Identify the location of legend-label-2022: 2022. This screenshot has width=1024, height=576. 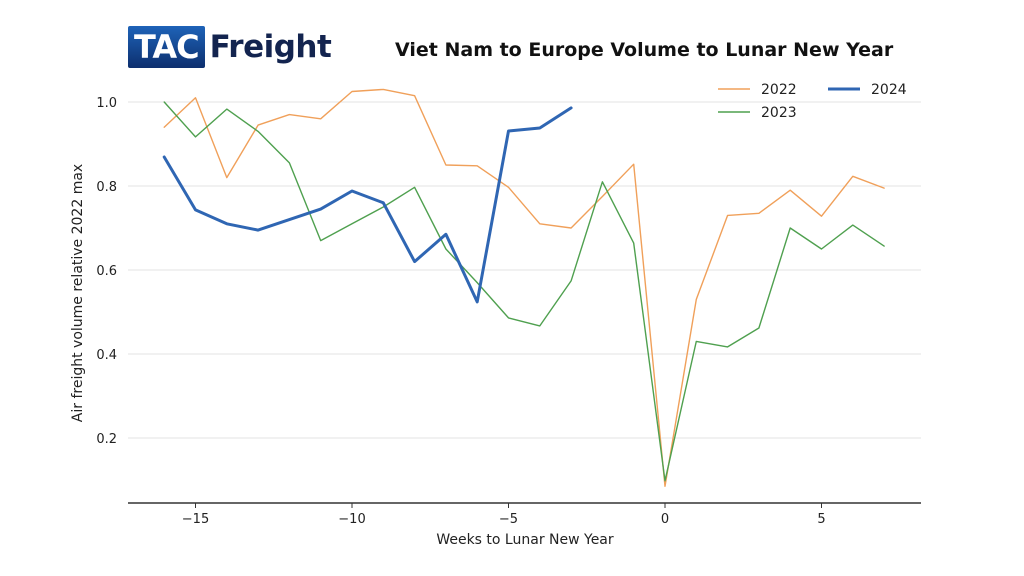
(779, 90).